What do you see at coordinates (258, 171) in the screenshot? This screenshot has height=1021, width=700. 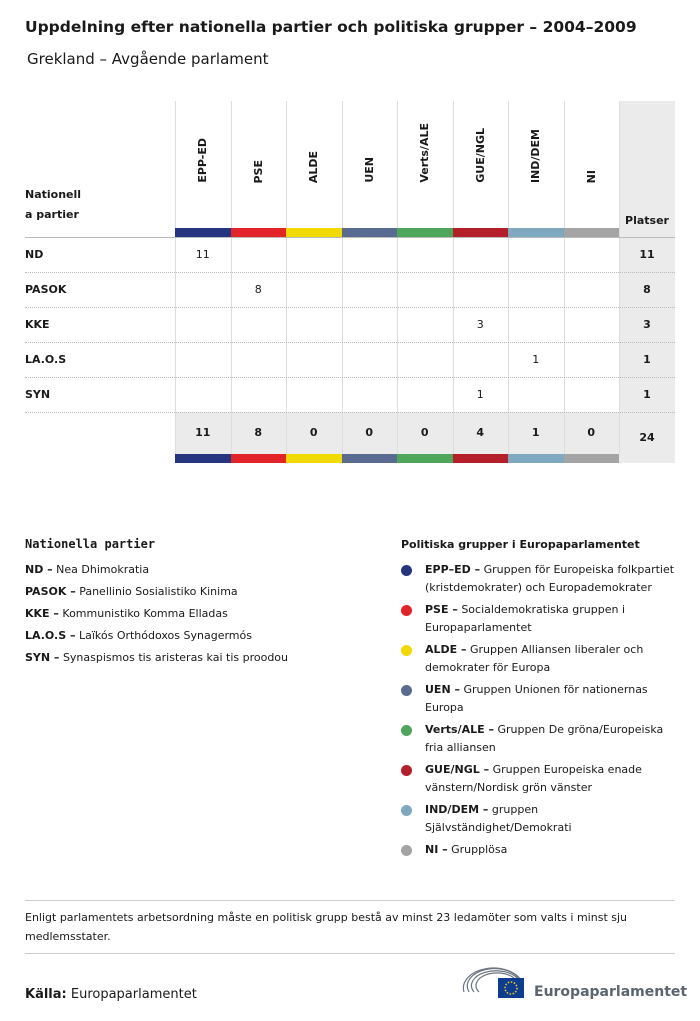 I see `group-header: PSE` at bounding box center [258, 171].